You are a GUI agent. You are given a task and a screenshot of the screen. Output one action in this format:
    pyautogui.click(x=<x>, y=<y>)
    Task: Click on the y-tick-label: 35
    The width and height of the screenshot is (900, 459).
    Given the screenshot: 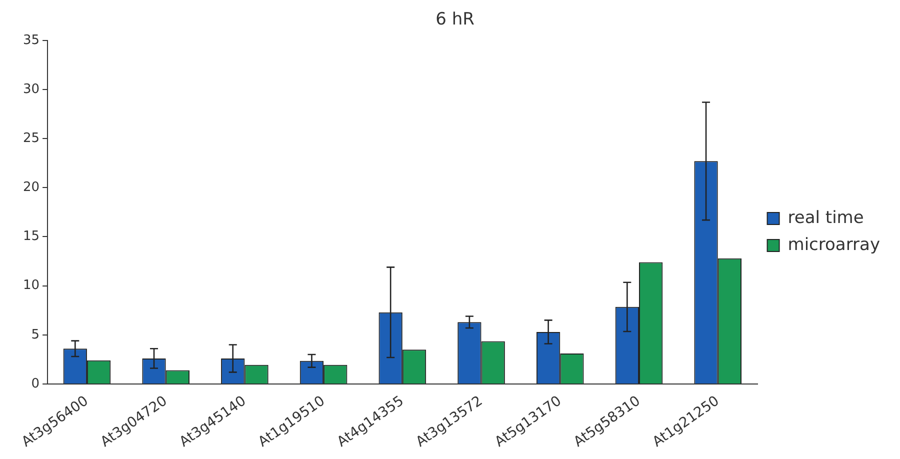 What is the action you would take?
    pyautogui.click(x=31, y=40)
    